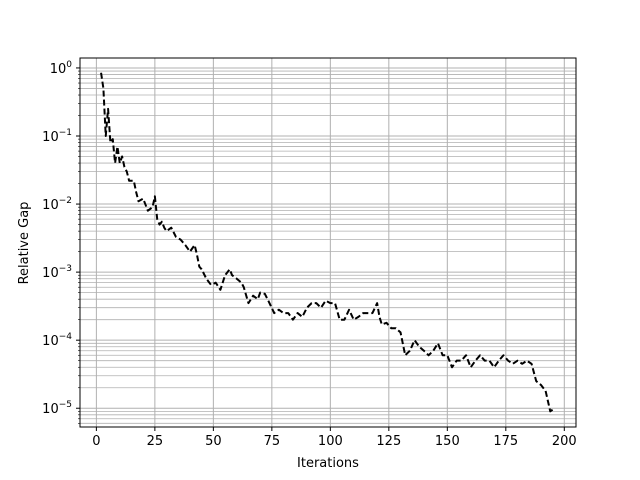 The height and width of the screenshot is (480, 640). I want to click on y-tick-label: 10⁻³, so click(57, 272).